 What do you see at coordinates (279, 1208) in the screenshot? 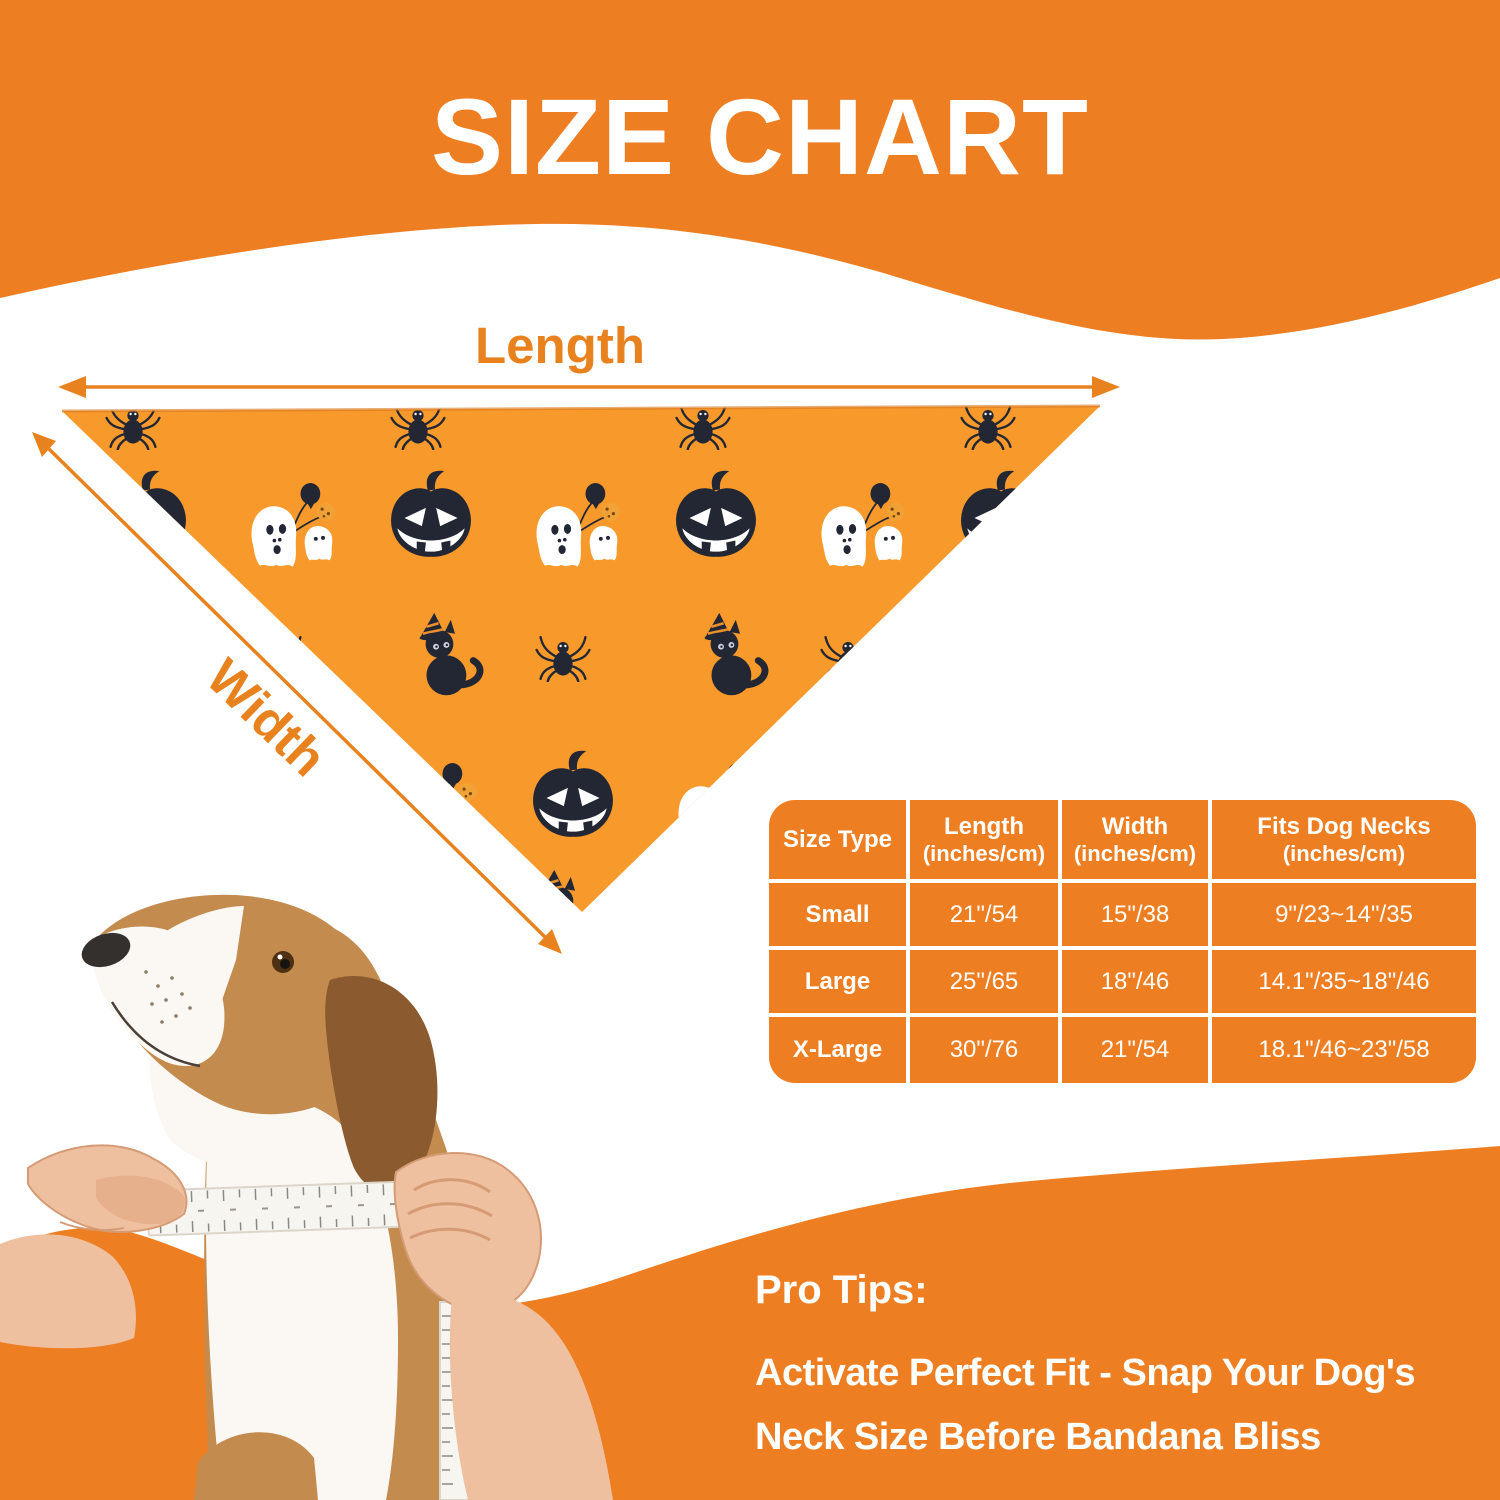
I see `measuring-tape-horizontal` at bounding box center [279, 1208].